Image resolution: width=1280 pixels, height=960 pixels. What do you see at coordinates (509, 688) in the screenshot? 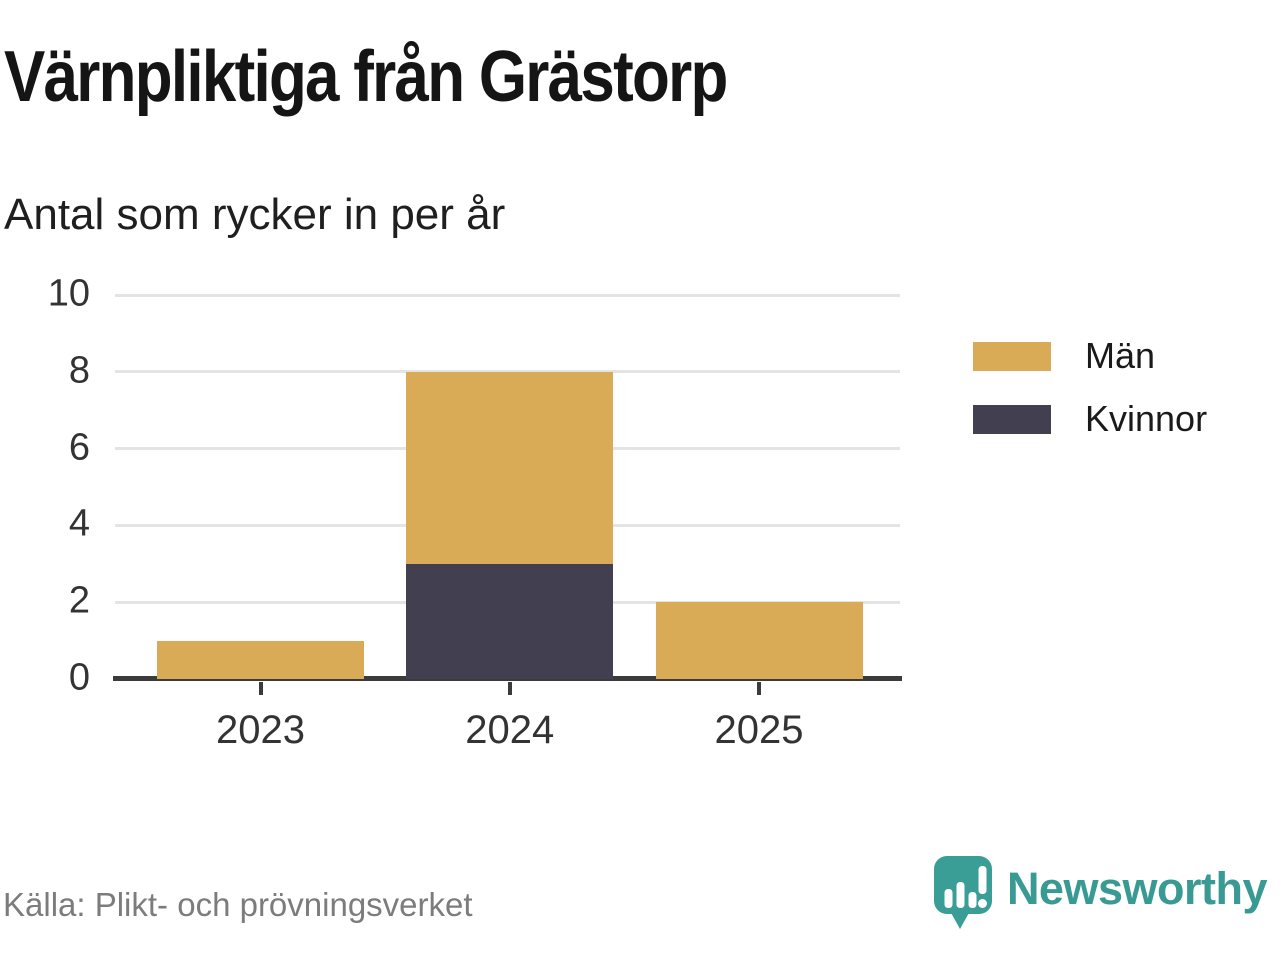
I see `x-tick-2024` at bounding box center [509, 688].